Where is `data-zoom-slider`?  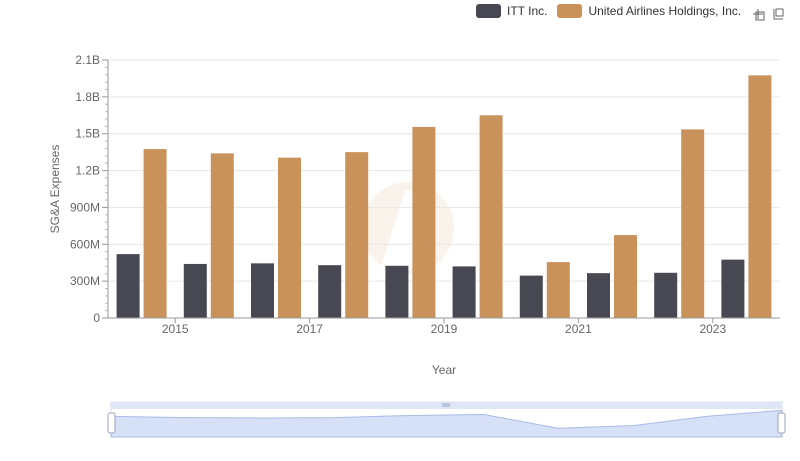
data-zoom-slider is located at coordinates (446, 419).